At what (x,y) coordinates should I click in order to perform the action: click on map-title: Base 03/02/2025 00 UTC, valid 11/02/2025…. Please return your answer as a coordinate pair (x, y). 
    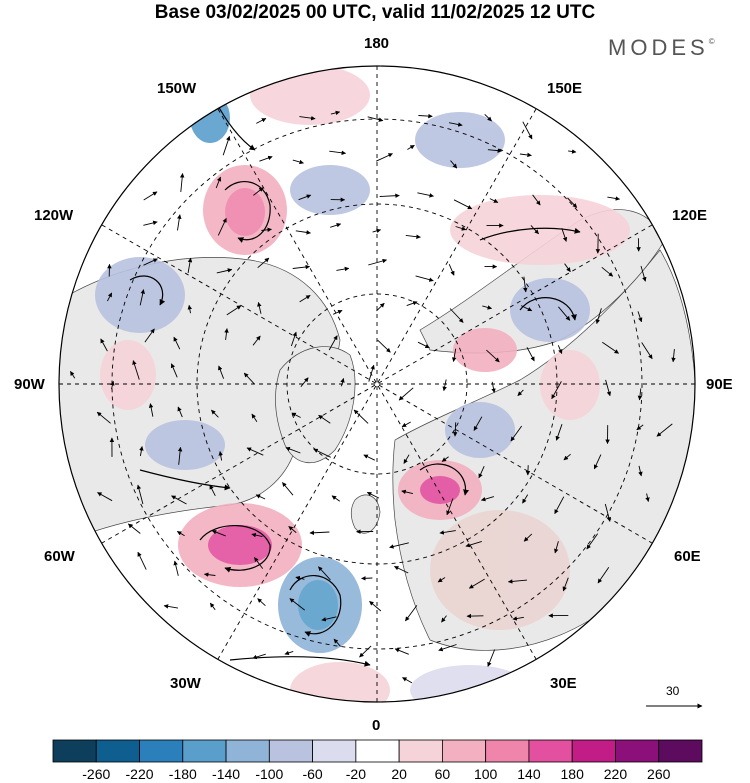
    Looking at the image, I should click on (375, 12).